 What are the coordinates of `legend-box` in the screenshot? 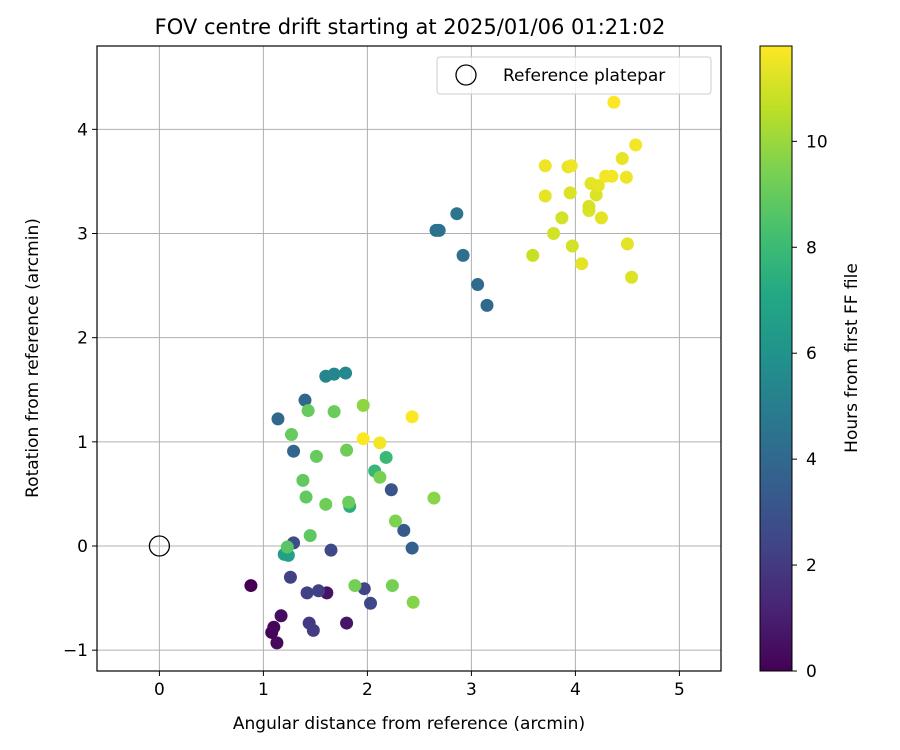 It's located at (574, 75).